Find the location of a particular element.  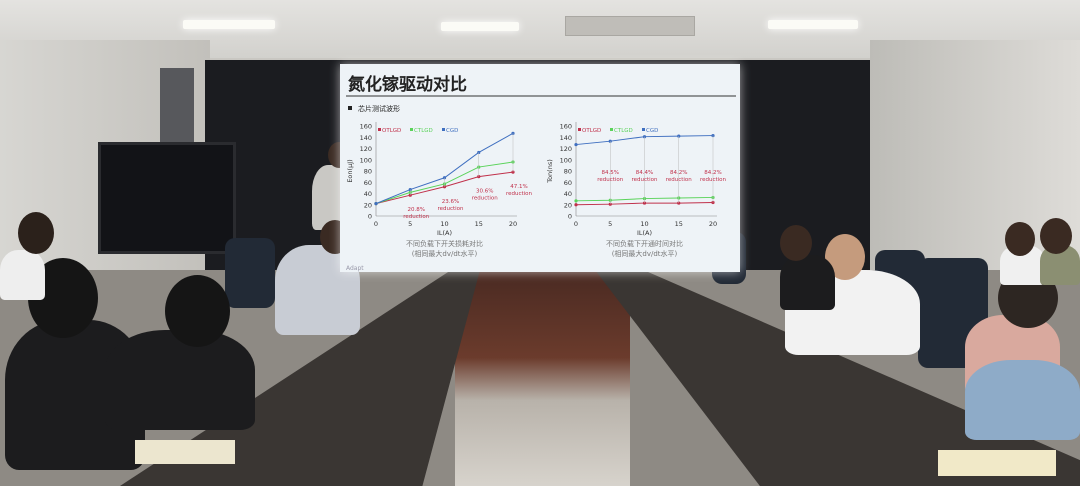

annotation-percent: 20.8% is located at coordinates (416, 210).